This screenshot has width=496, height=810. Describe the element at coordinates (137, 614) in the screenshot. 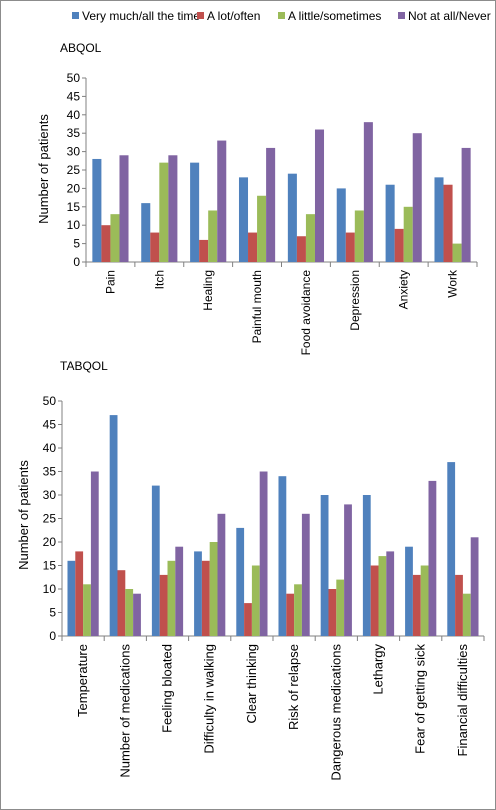

I see `bar-tabqol-number-of-medications-not-at-all-never` at that location.